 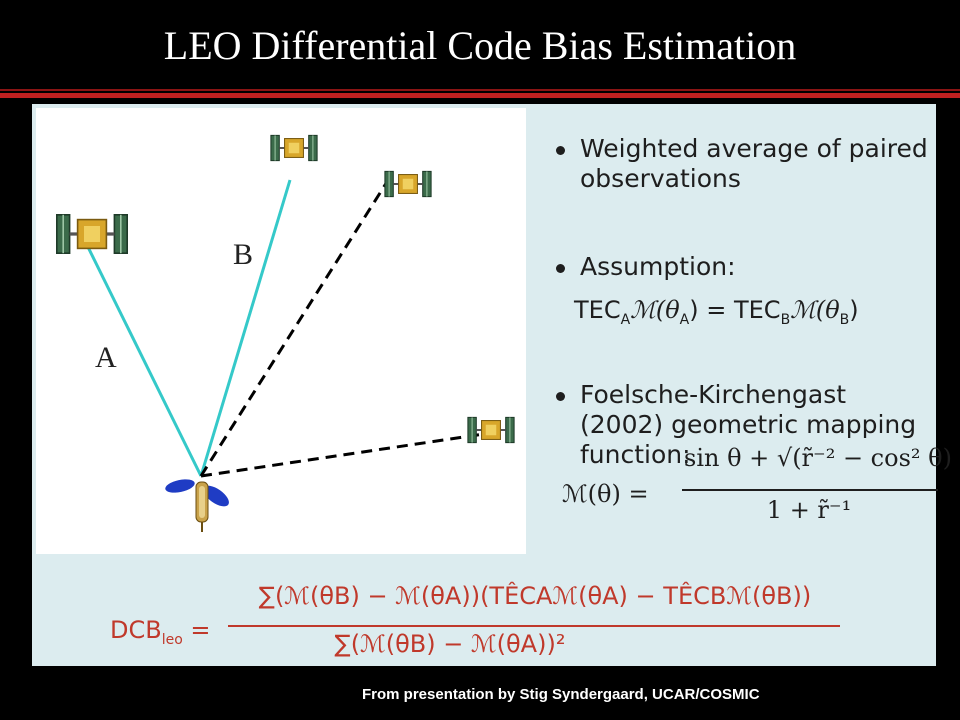 What do you see at coordinates (342, 455) in the screenshot?
I see `occultation-path-lower` at bounding box center [342, 455].